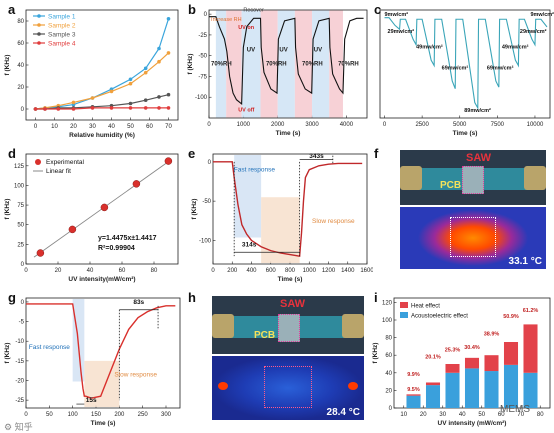 Image resolution: width=554 pixels, height=433 pixels. What do you see at coordinates (404, 305) in the screenshot?
I see `legend-swatch` at bounding box center [404, 305].